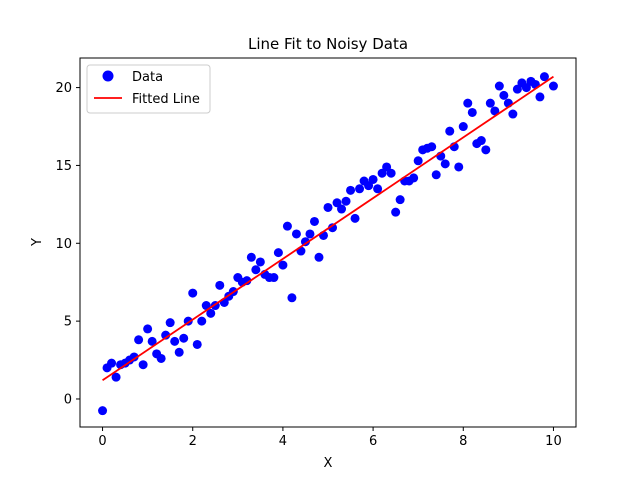 This screenshot has width=640, height=480. What do you see at coordinates (68, 322) in the screenshot?
I see `y-tick-label: 5` at bounding box center [68, 322].